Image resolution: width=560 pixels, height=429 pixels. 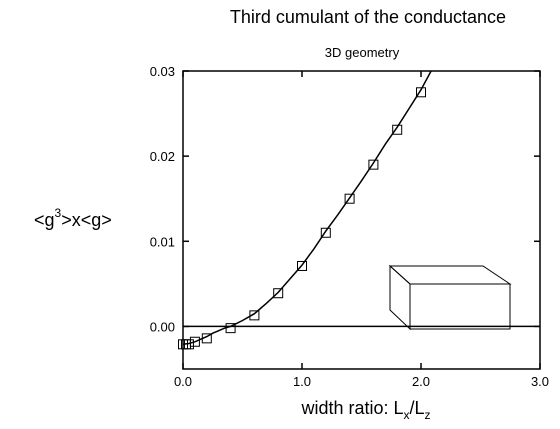 What do you see at coordinates (368, 17) in the screenshot?
I see `chart-title: Third cumulant of the conductance` at bounding box center [368, 17].